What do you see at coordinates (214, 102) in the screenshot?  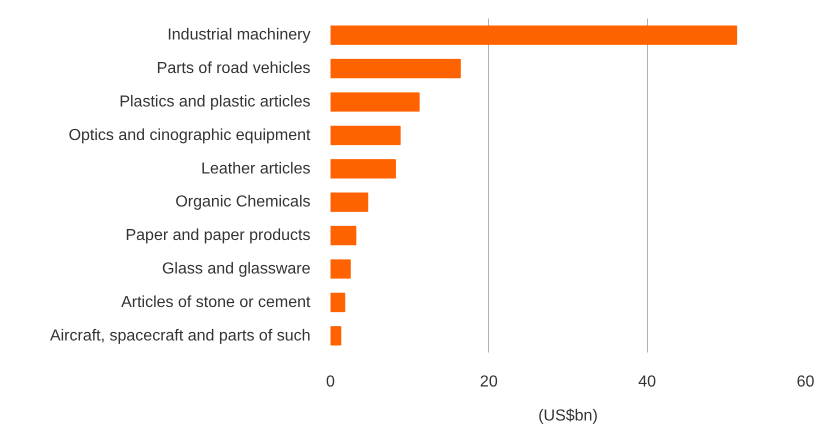 I see `y-tick-label: Plastics and plastic articles` at bounding box center [214, 102].